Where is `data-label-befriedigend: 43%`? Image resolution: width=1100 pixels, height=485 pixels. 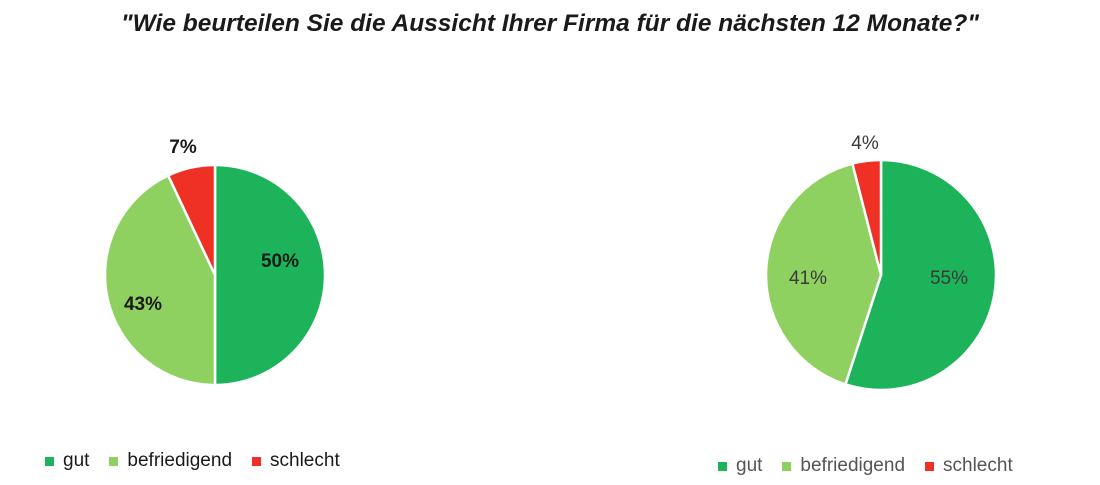 data-label-befriedigend: 43% is located at coordinates (143, 304).